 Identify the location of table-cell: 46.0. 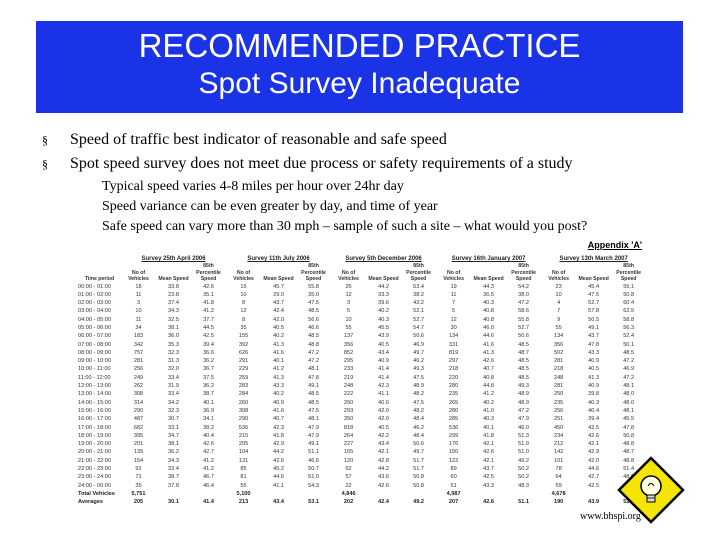
(489, 328).